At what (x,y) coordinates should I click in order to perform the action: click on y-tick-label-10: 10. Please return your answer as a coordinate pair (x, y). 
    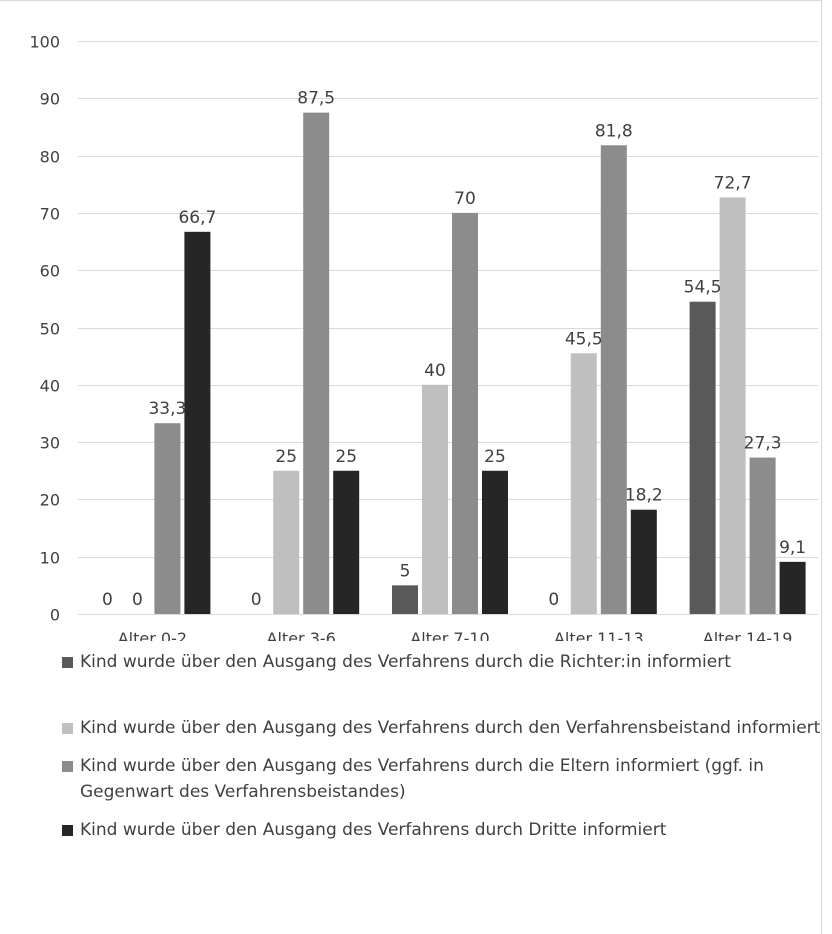
    Looking at the image, I should click on (50, 558).